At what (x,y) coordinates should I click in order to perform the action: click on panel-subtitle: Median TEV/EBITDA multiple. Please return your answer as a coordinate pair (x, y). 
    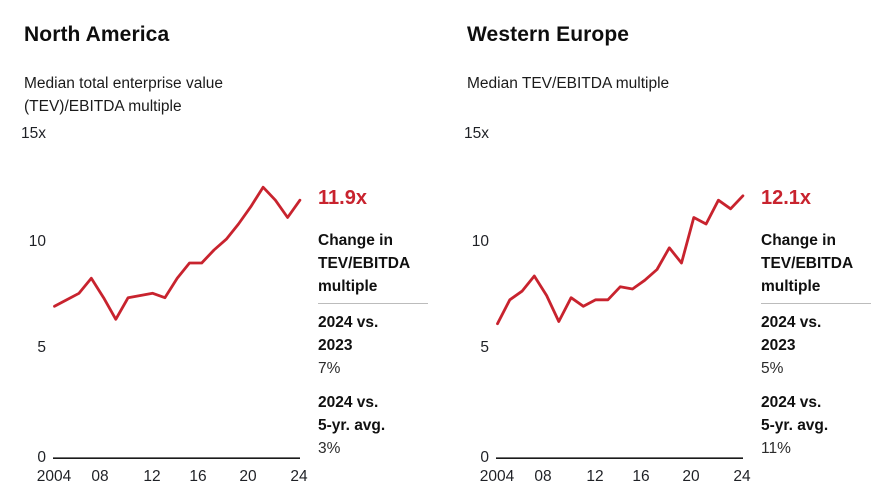
    Looking at the image, I should click on (568, 83).